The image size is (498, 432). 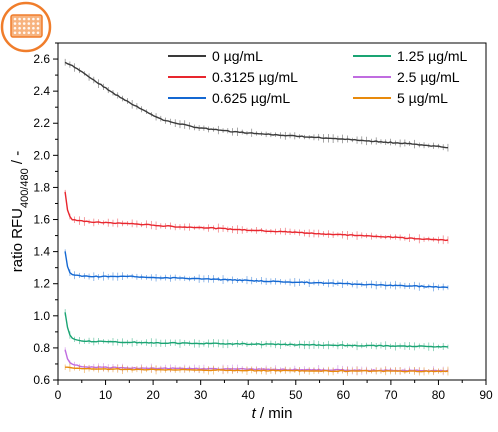 What do you see at coordinates (25, 188) in the screenshot?
I see `y-axis-title-subscript: 400/480` at bounding box center [25, 188].